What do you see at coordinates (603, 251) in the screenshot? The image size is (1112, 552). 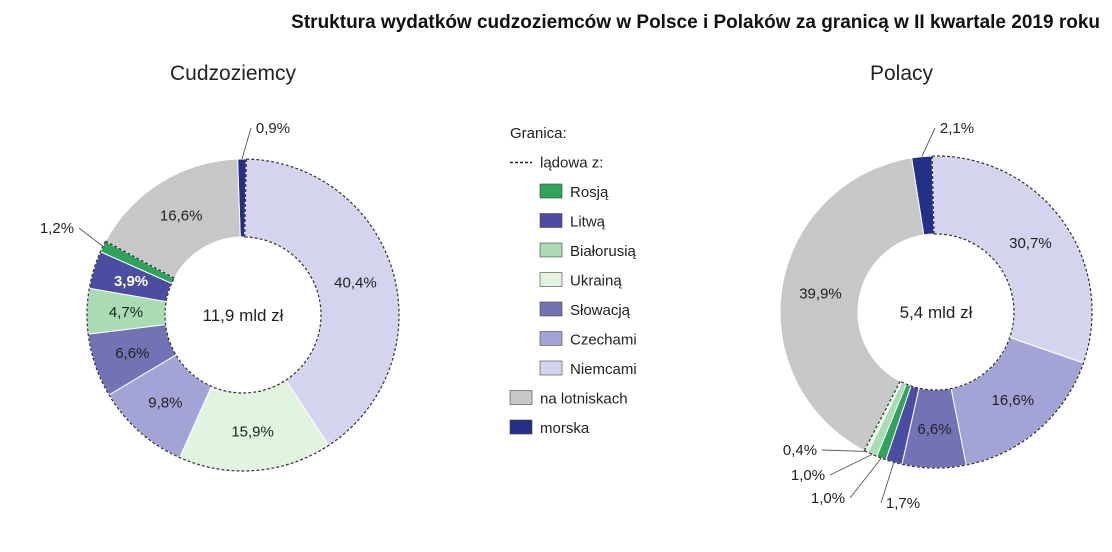 I see `legend-label-bialorusia: Białorusią` at bounding box center [603, 251].